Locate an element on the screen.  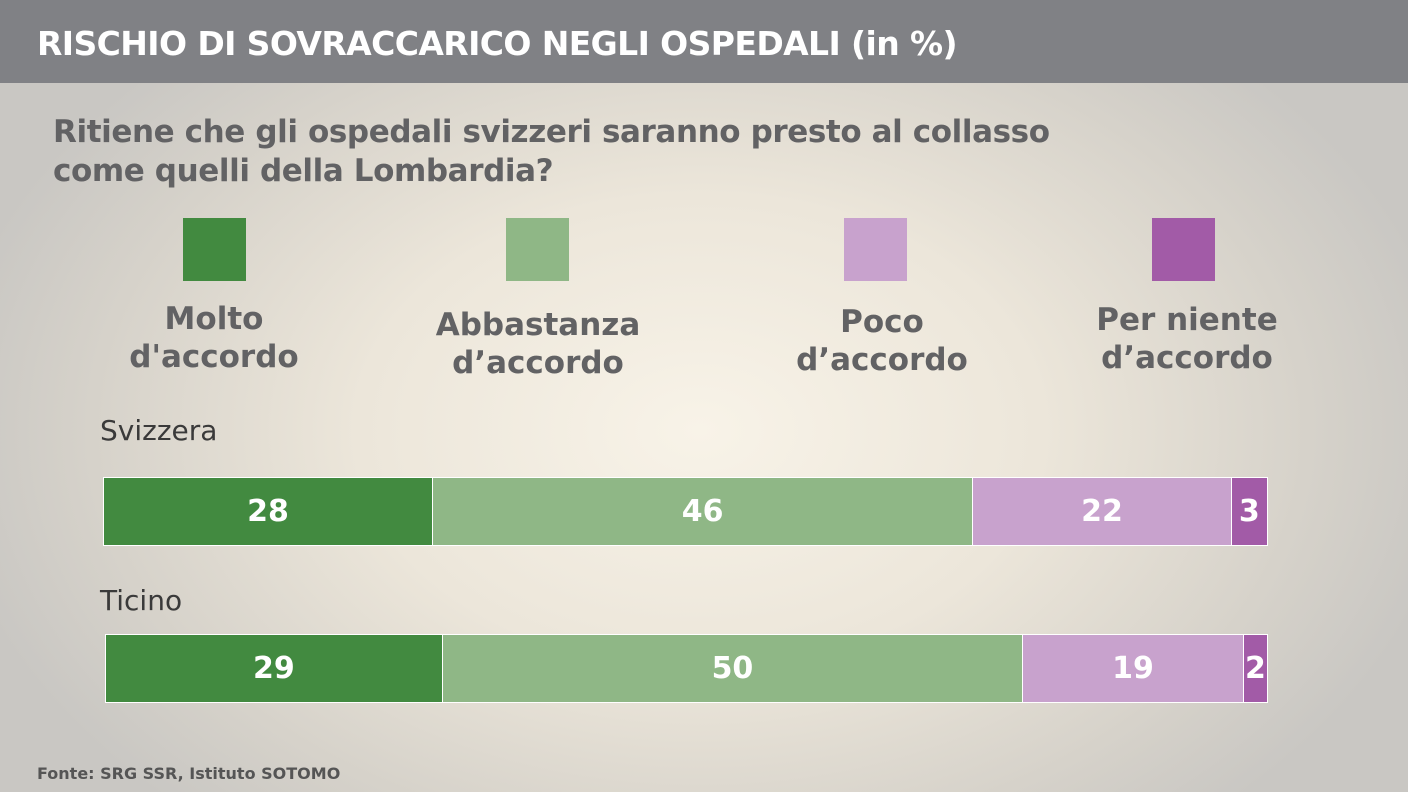
legend-swatch-per-niente is located at coordinates (1183, 249).